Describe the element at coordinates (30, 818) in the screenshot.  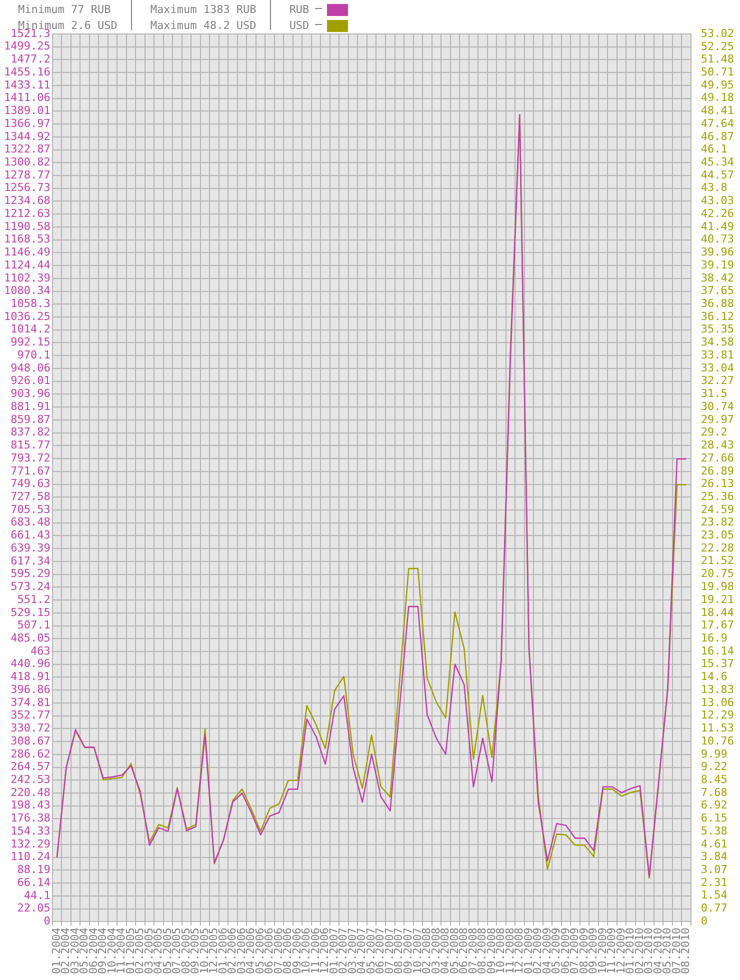
I see `y-tick-label: 176.38` at that location.